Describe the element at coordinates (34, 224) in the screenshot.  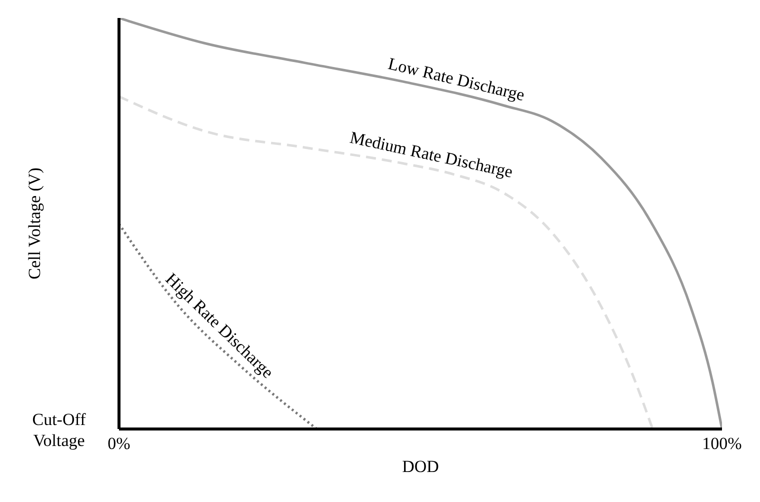
I see `y-axis-title: Cell Voltage (V)` at that location.